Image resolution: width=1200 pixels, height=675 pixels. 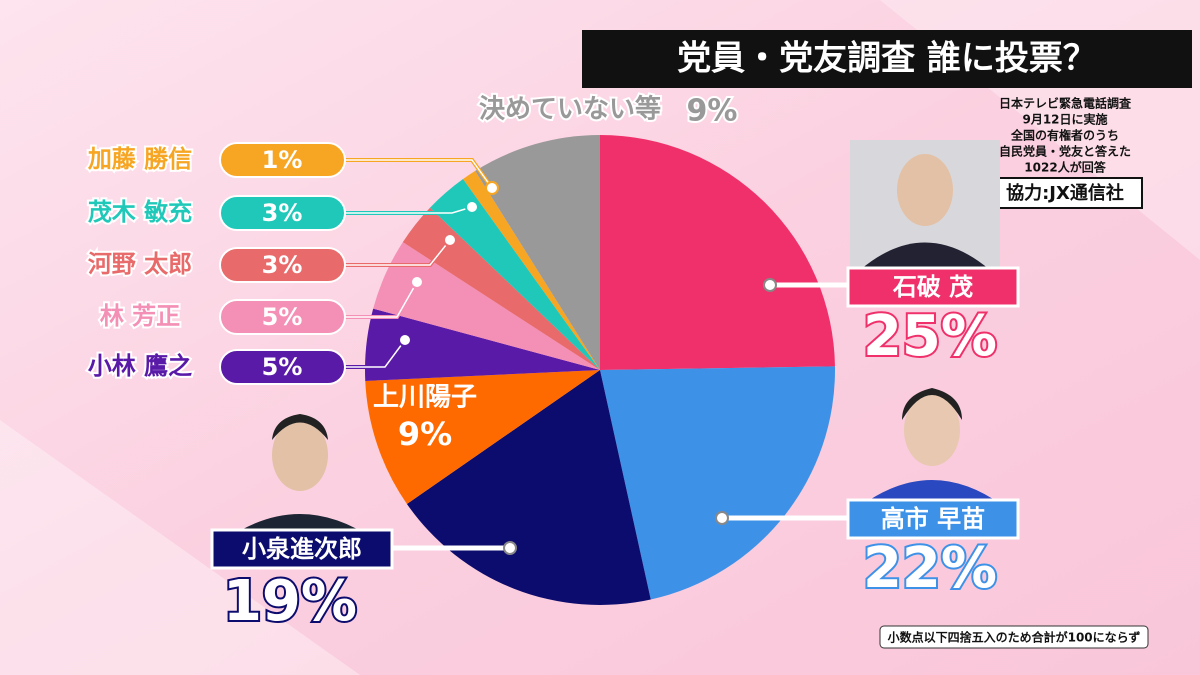 I want to click on value-label: 19%, so click(x=290, y=601).